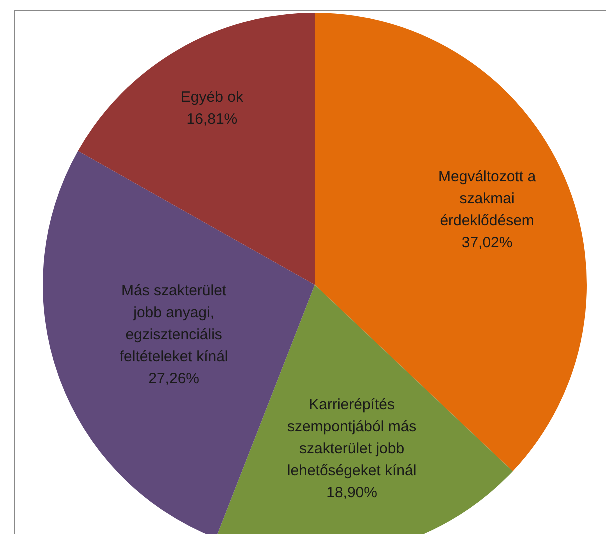  I want to click on slice-label: Más szakterület jobb anyagi, egzisztenciális feltételeket kínál, so click(174, 324).